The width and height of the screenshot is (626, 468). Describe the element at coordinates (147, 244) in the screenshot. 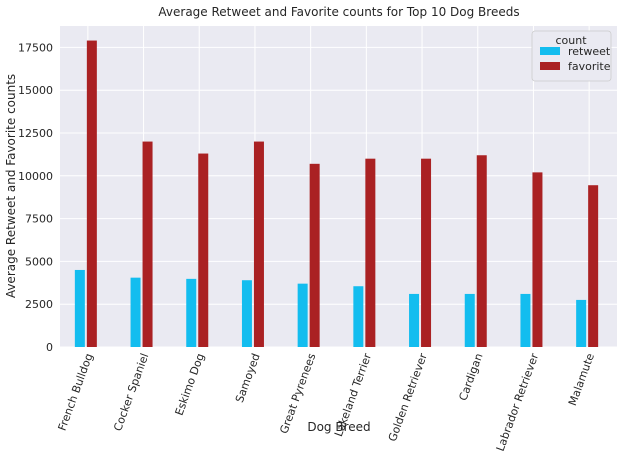

I see `bar-favorite-cocker-spaniel` at that location.